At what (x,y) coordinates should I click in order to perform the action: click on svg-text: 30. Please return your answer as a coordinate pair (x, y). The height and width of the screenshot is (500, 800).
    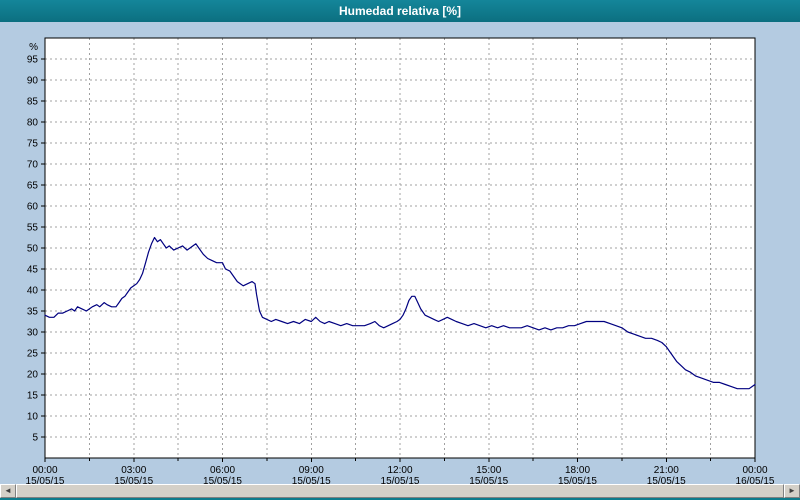
    Looking at the image, I should click on (33, 333).